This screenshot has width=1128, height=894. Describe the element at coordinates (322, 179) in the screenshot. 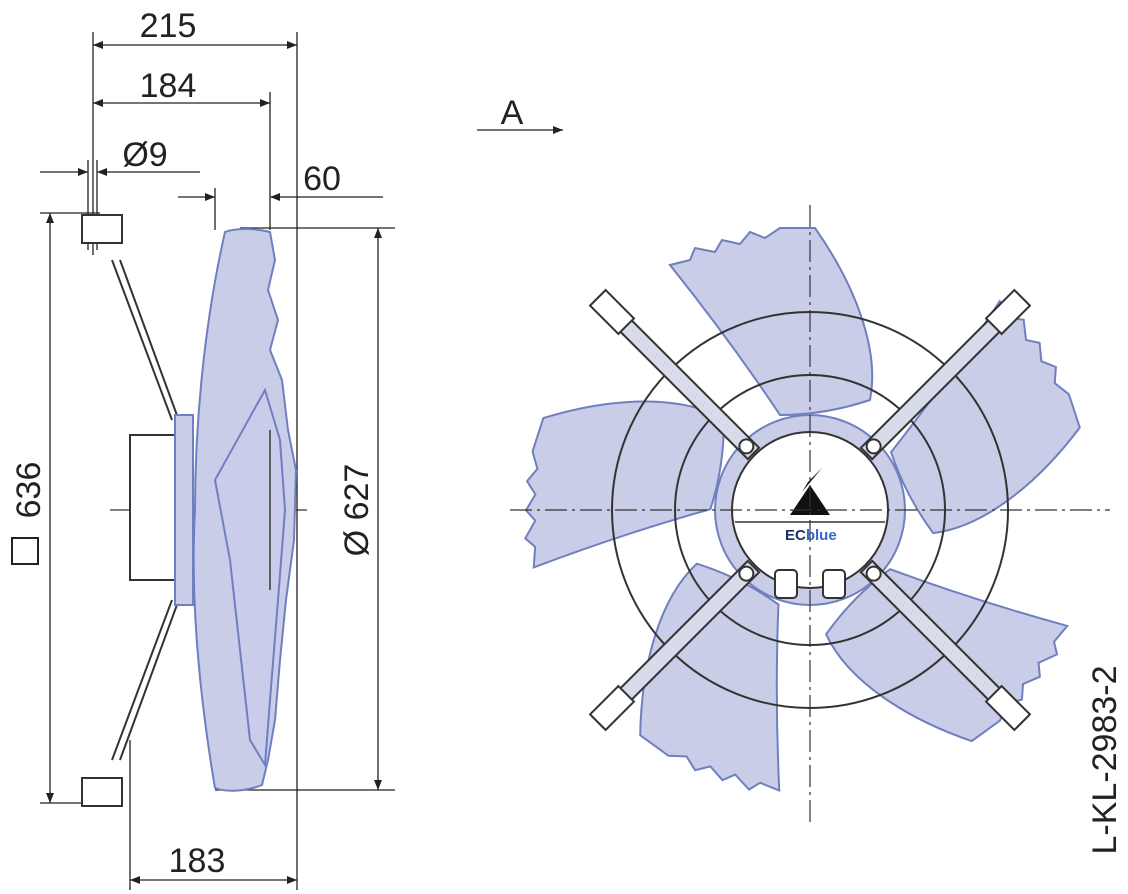

I see `dim-label: 60` at that location.